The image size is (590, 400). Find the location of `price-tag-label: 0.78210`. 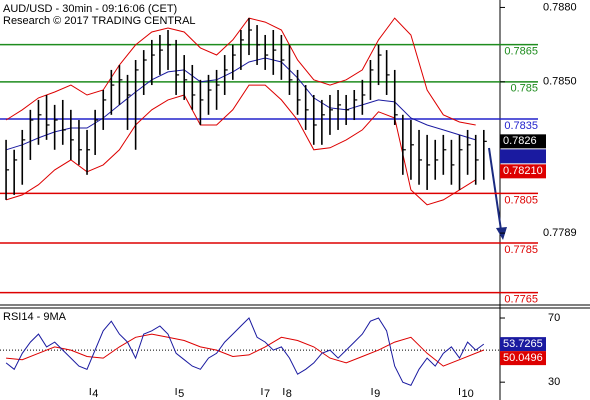

price-tag-label: 0.78210 is located at coordinates (523, 171).